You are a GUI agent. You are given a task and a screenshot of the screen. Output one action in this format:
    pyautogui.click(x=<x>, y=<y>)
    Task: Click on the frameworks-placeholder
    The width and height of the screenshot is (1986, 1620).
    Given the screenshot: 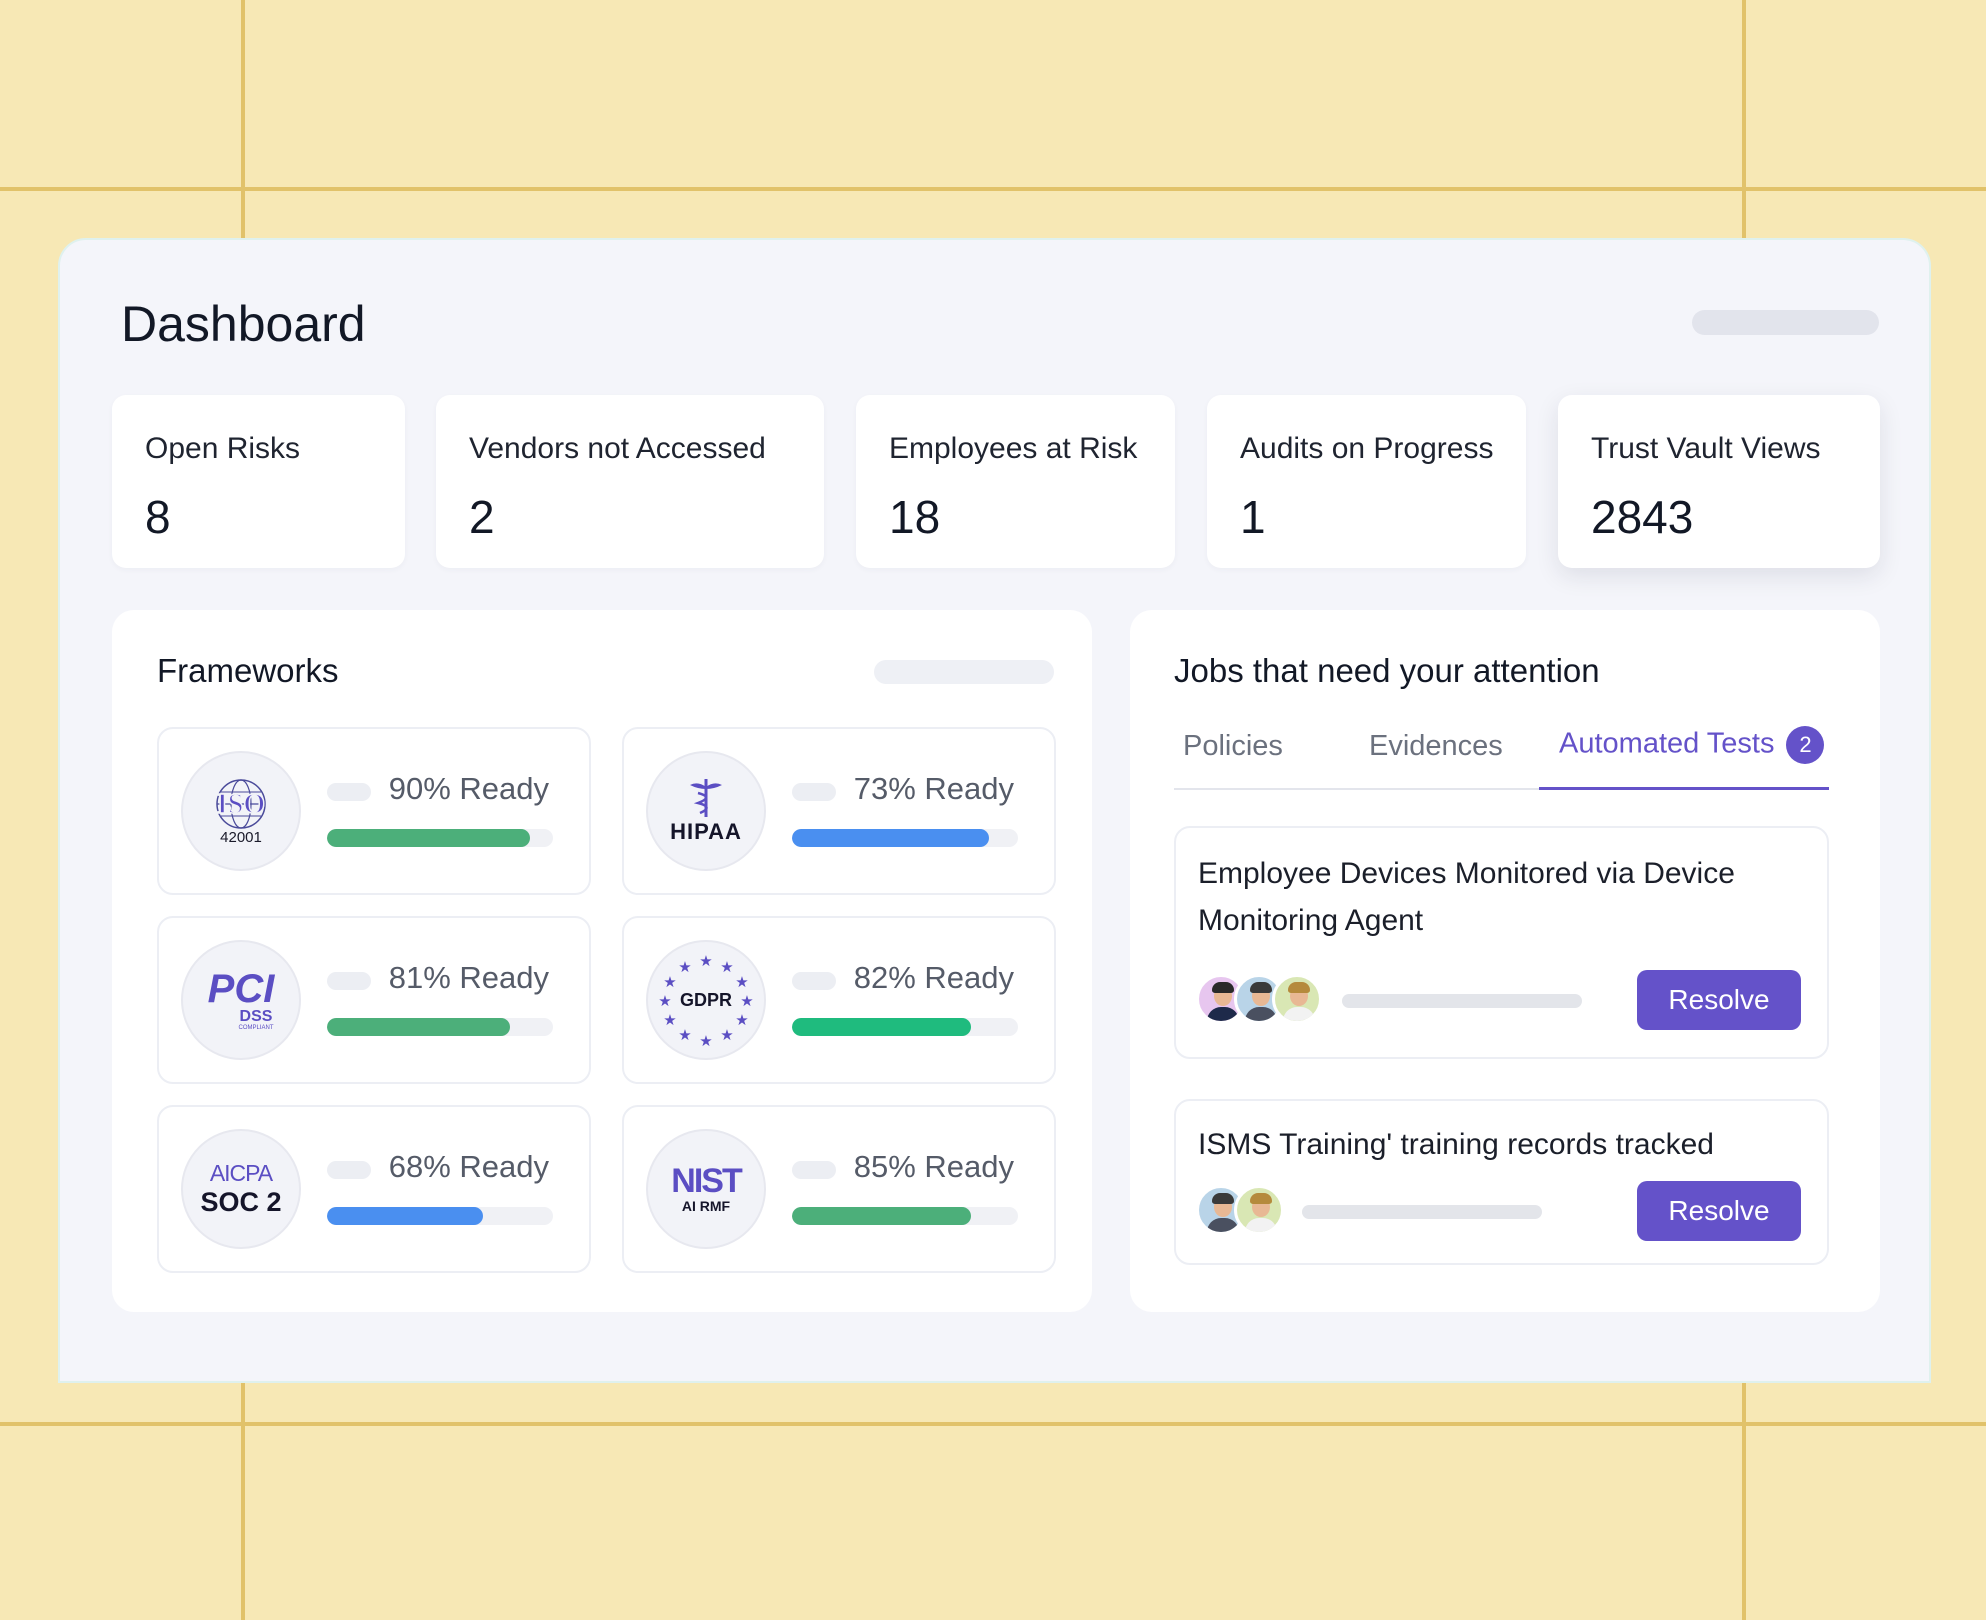 What is the action you would take?
    pyautogui.click(x=964, y=672)
    